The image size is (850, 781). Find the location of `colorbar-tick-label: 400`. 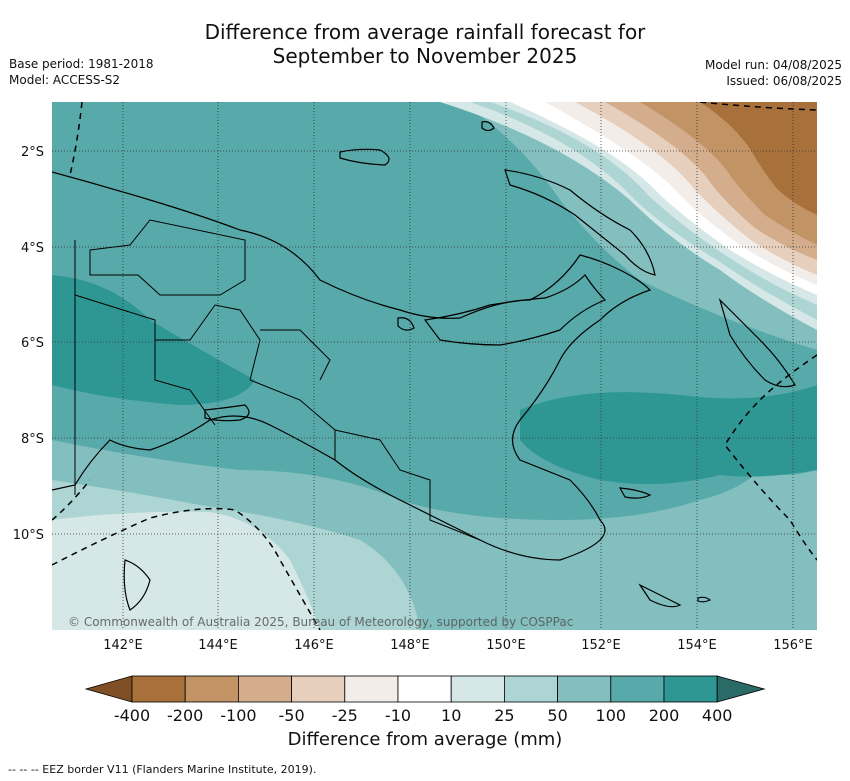

colorbar-tick-label: 400 is located at coordinates (717, 715).